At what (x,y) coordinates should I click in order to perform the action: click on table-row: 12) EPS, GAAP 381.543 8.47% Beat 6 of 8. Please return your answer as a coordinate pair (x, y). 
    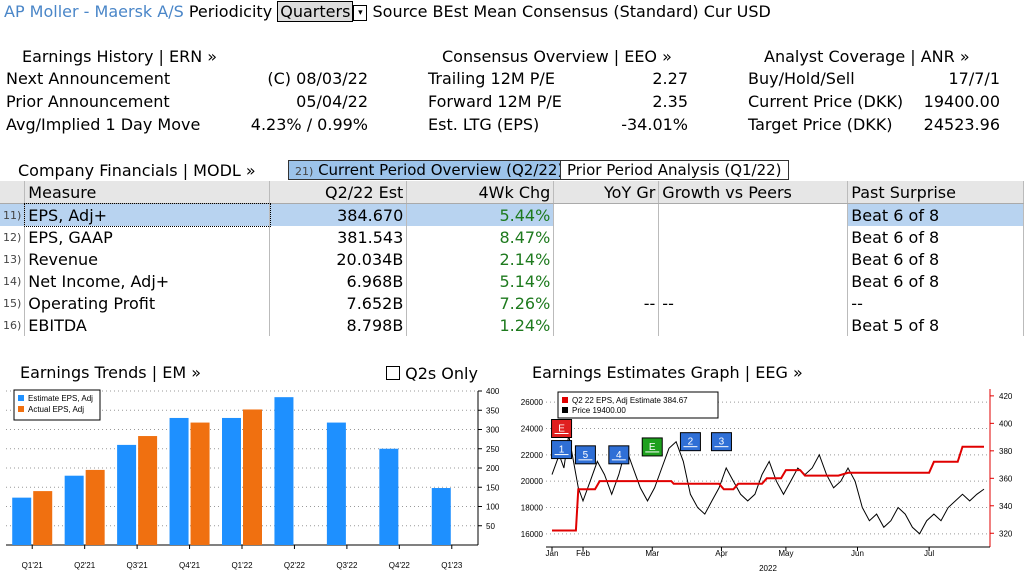
    Looking at the image, I should click on (512, 237).